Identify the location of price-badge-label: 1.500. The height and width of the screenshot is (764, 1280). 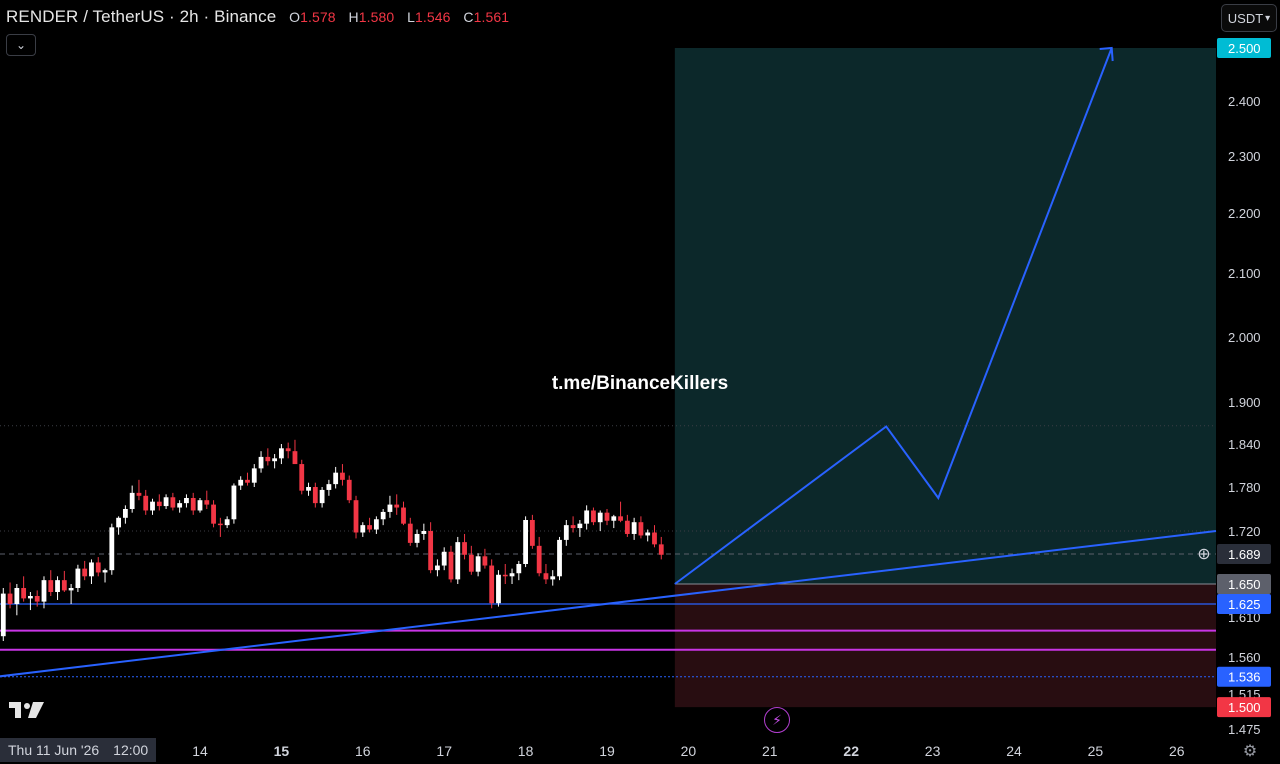
(1244, 707).